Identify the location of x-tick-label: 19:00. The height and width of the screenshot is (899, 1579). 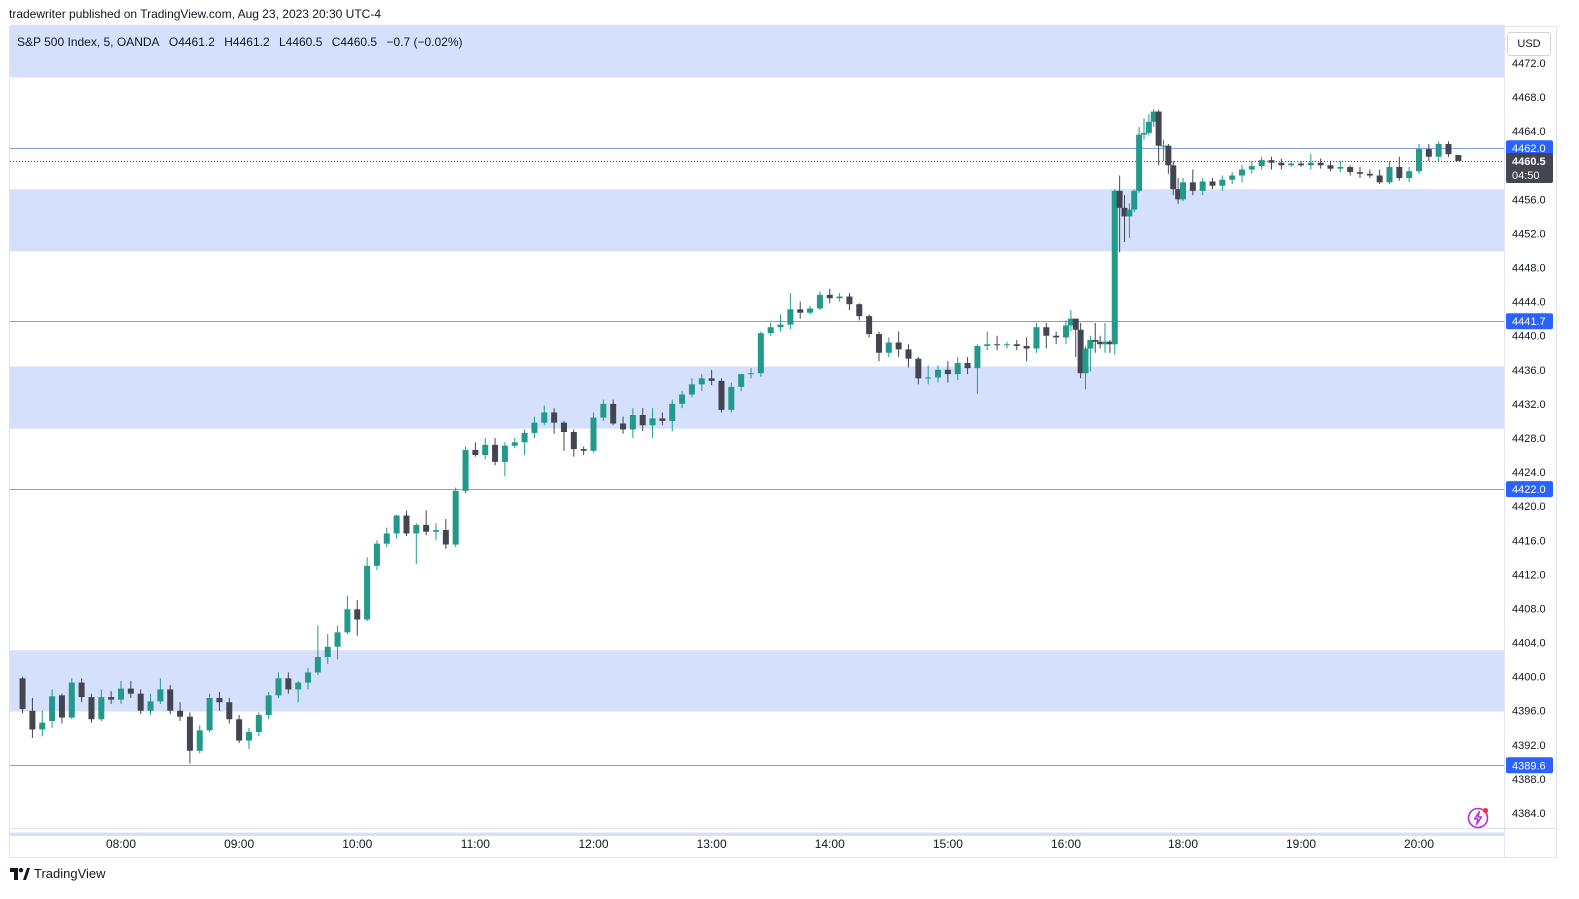
(1301, 844).